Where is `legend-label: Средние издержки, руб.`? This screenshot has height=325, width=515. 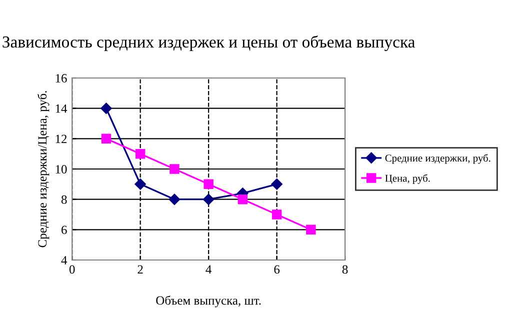
legend-label: Средние издержки, руб. is located at coordinates (437, 159).